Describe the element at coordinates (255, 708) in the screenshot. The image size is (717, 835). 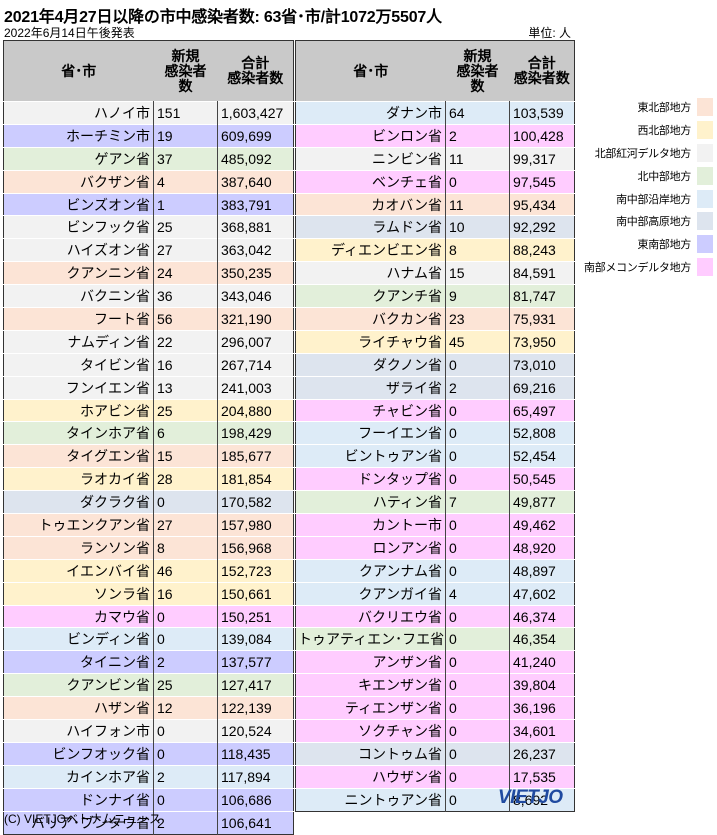
I see `total-cases: 122,139` at that location.